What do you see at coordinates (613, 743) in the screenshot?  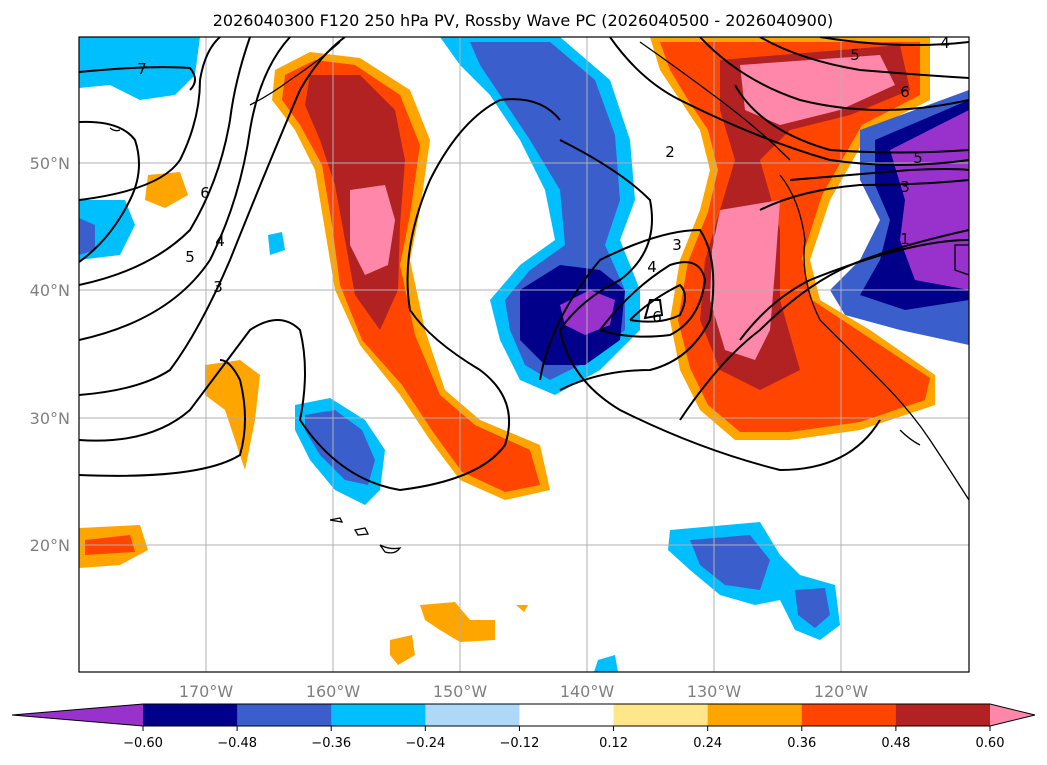 I see `colorbar-tick-label: 0.12` at bounding box center [613, 743].